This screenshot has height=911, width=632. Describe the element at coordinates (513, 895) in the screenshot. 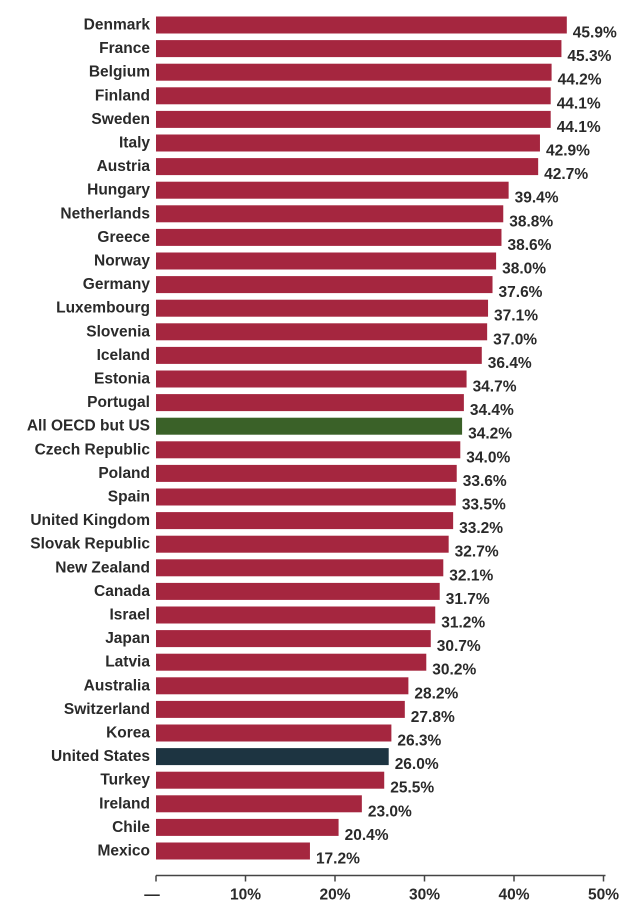

I see `x-tick-label-40: 40%` at that location.